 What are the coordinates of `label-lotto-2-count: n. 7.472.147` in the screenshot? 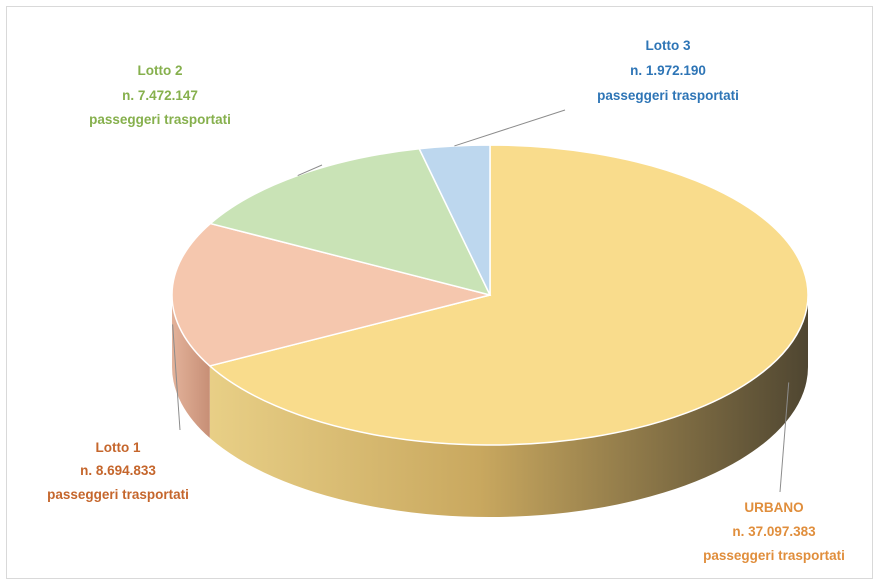 It's located at (160, 95).